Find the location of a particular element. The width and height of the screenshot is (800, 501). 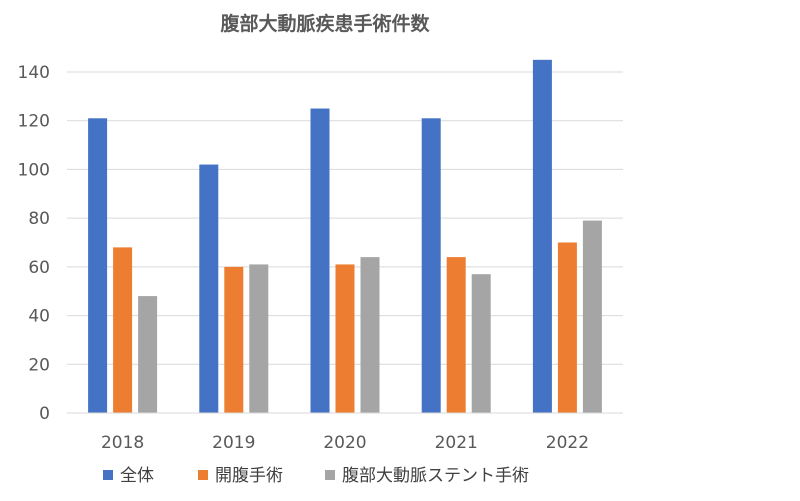

legend-label: 開腹手術 is located at coordinates (249, 476).